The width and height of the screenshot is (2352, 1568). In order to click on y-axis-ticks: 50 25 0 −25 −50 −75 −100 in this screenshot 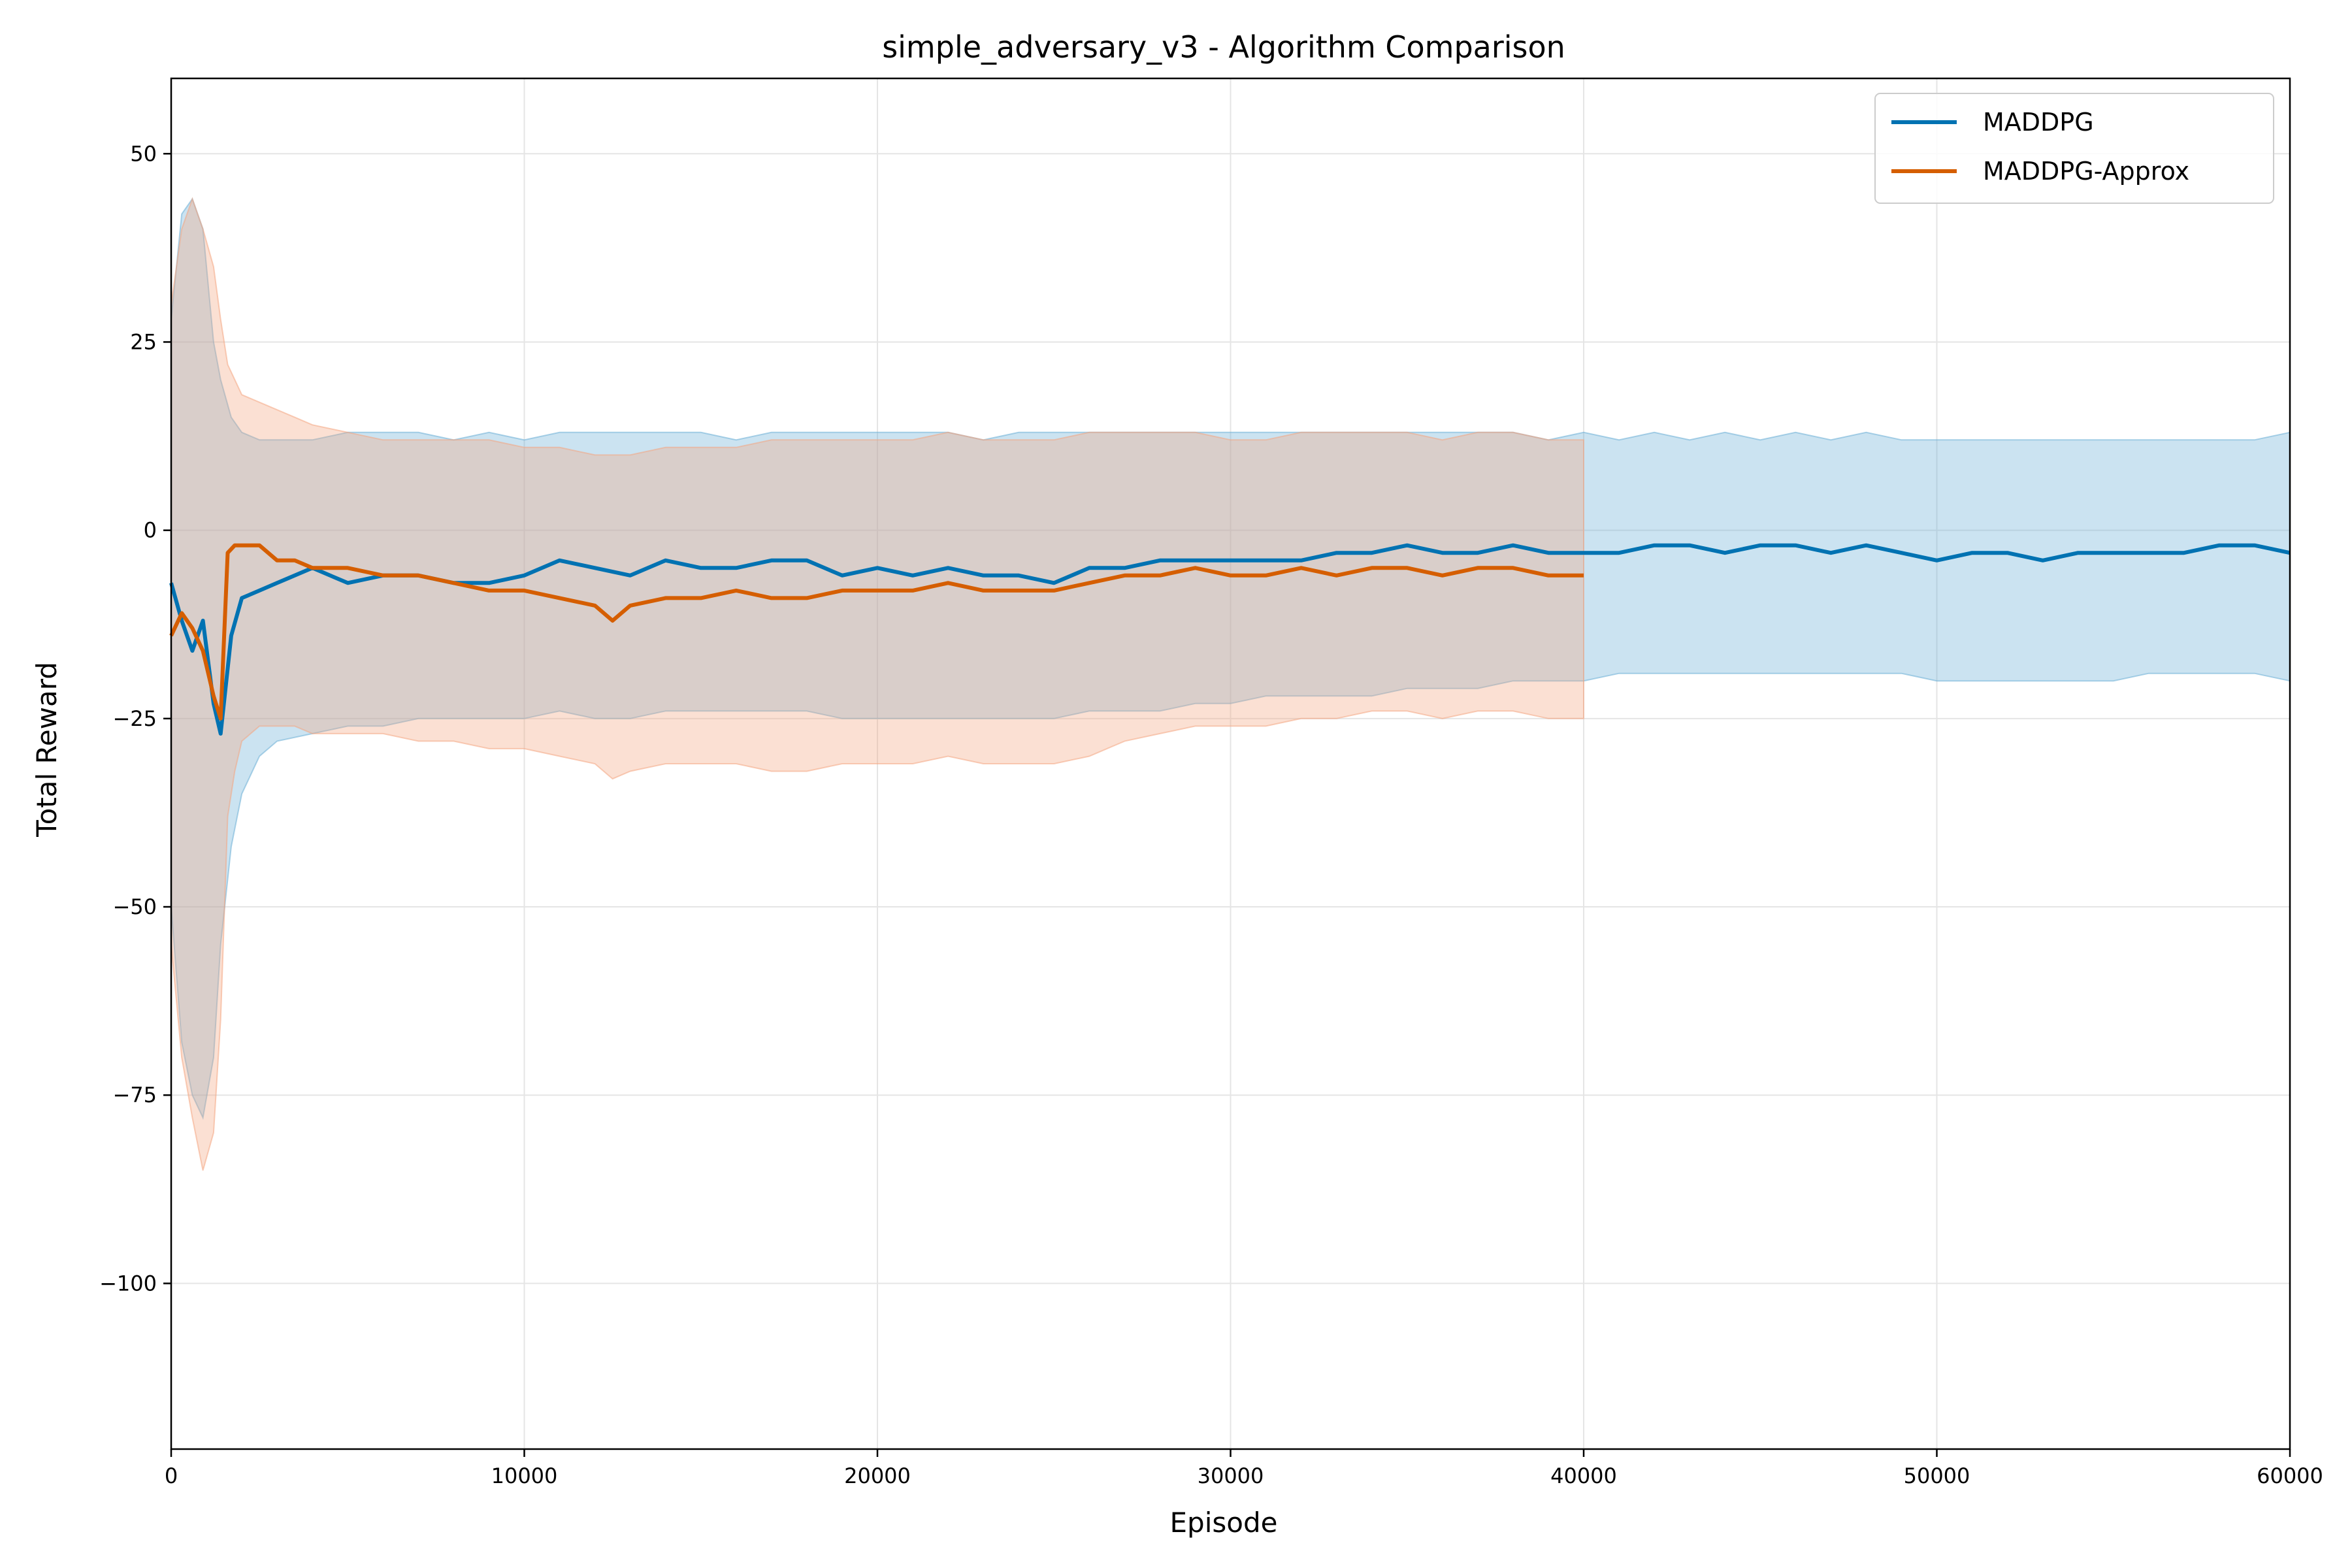, I will do `click(135, 718)`.